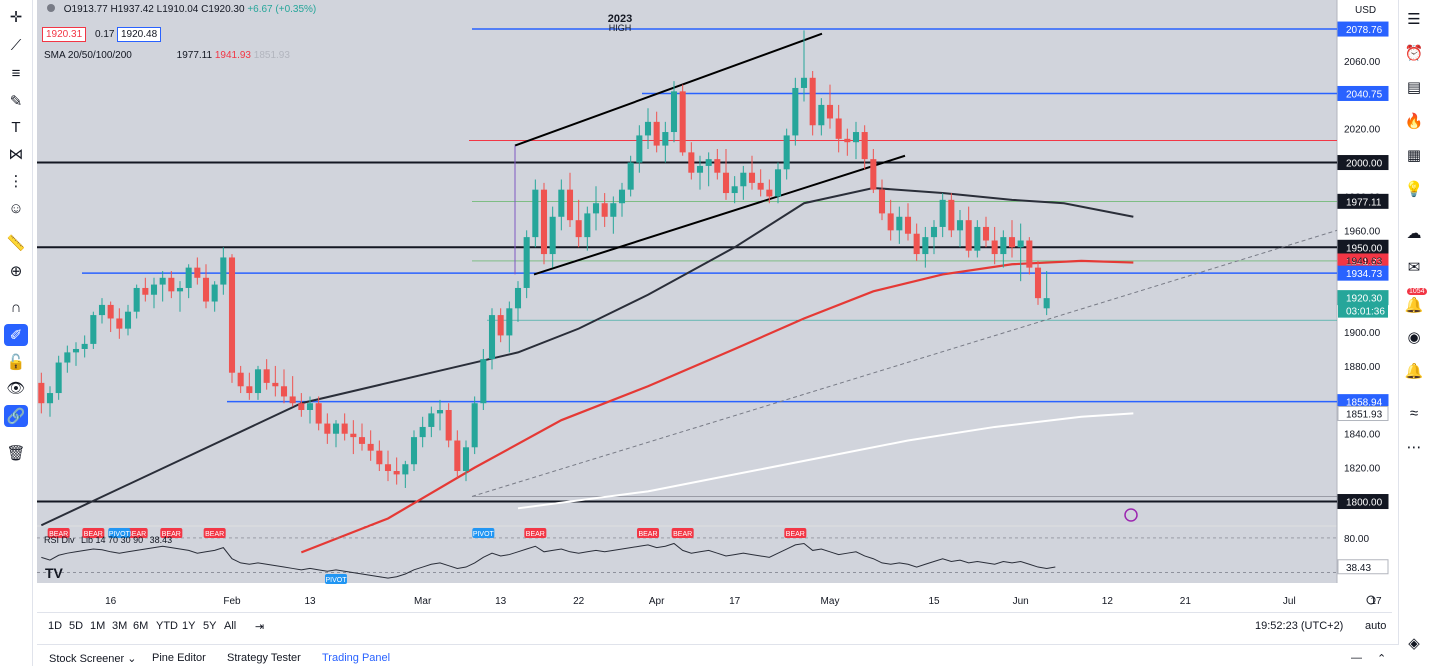 The width and height of the screenshot is (1429, 667). Describe the element at coordinates (210, 626) in the screenshot. I see `range-5y: 5Y` at that location.